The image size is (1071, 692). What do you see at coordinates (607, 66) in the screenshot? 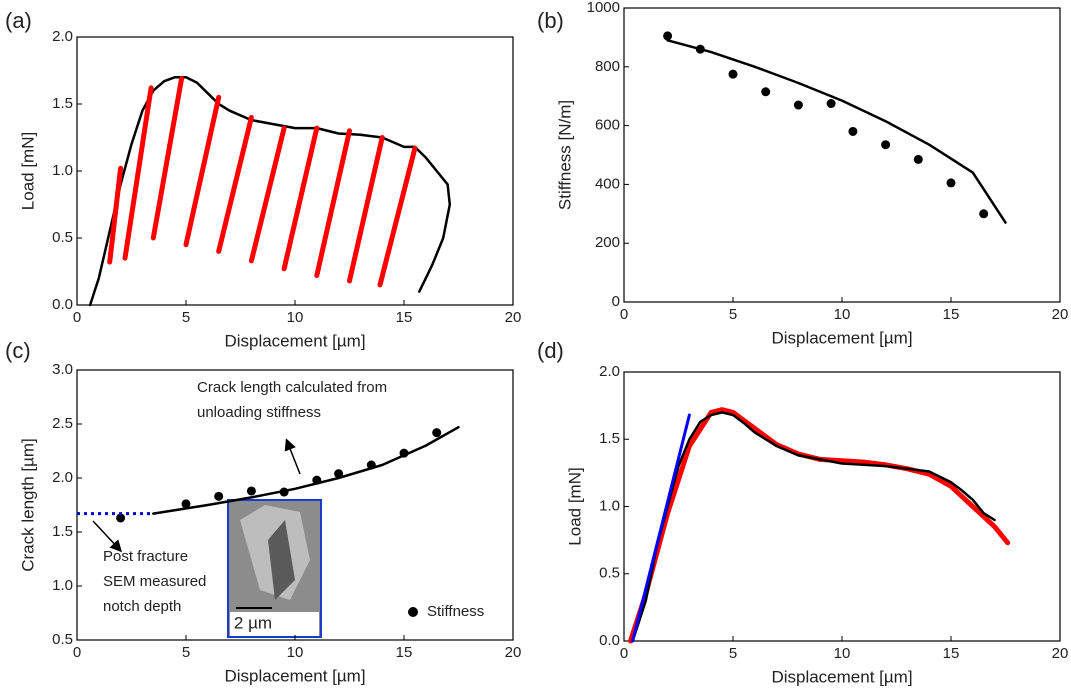
I see `y-tick-label: 800` at bounding box center [607, 66].